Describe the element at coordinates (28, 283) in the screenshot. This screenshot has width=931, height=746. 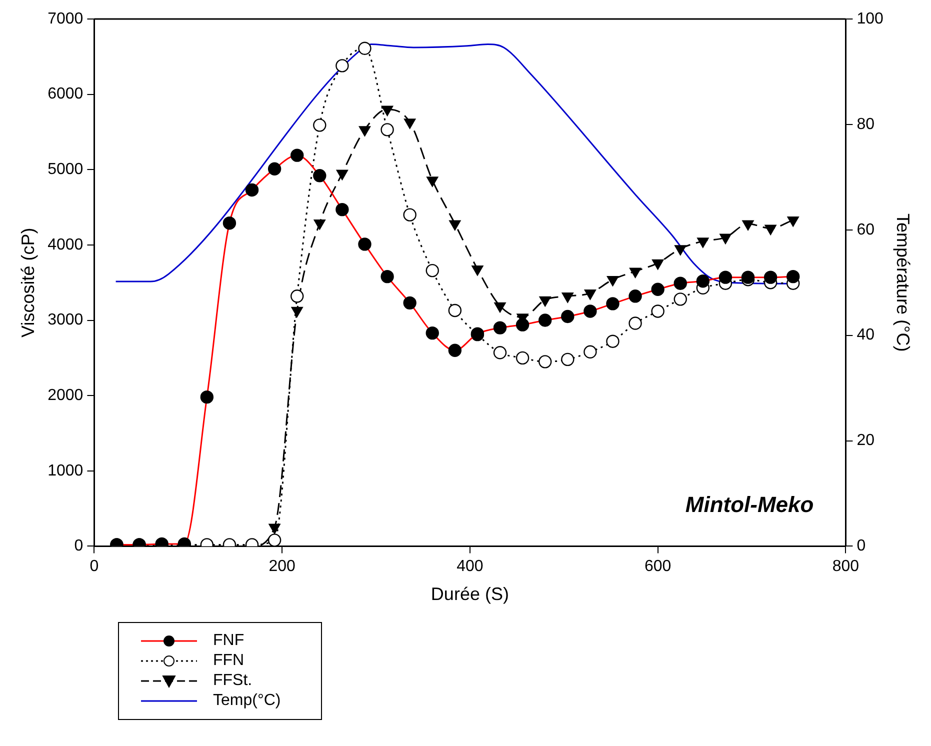
I see `y-axis-title: Viscosité (cP)` at that location.